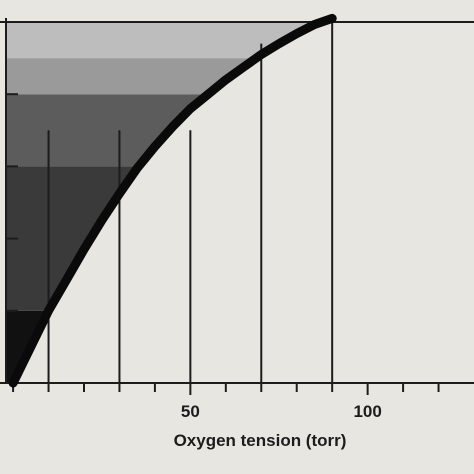 The height and width of the screenshot is (474, 474). Describe the element at coordinates (367, 411) in the screenshot. I see `x-tick-label-100: 100` at that location.